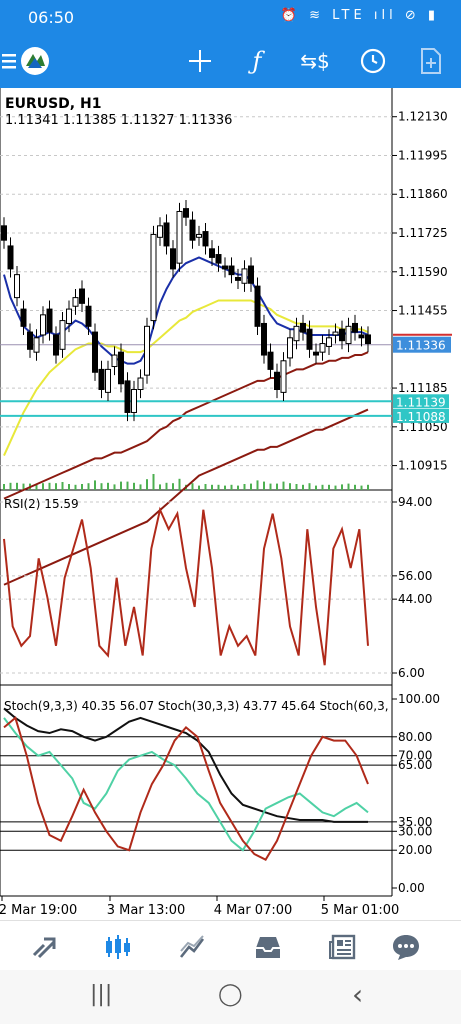 The height and width of the screenshot is (1024, 461). I want to click on rsi-tick-label: 94.00, so click(415, 502).